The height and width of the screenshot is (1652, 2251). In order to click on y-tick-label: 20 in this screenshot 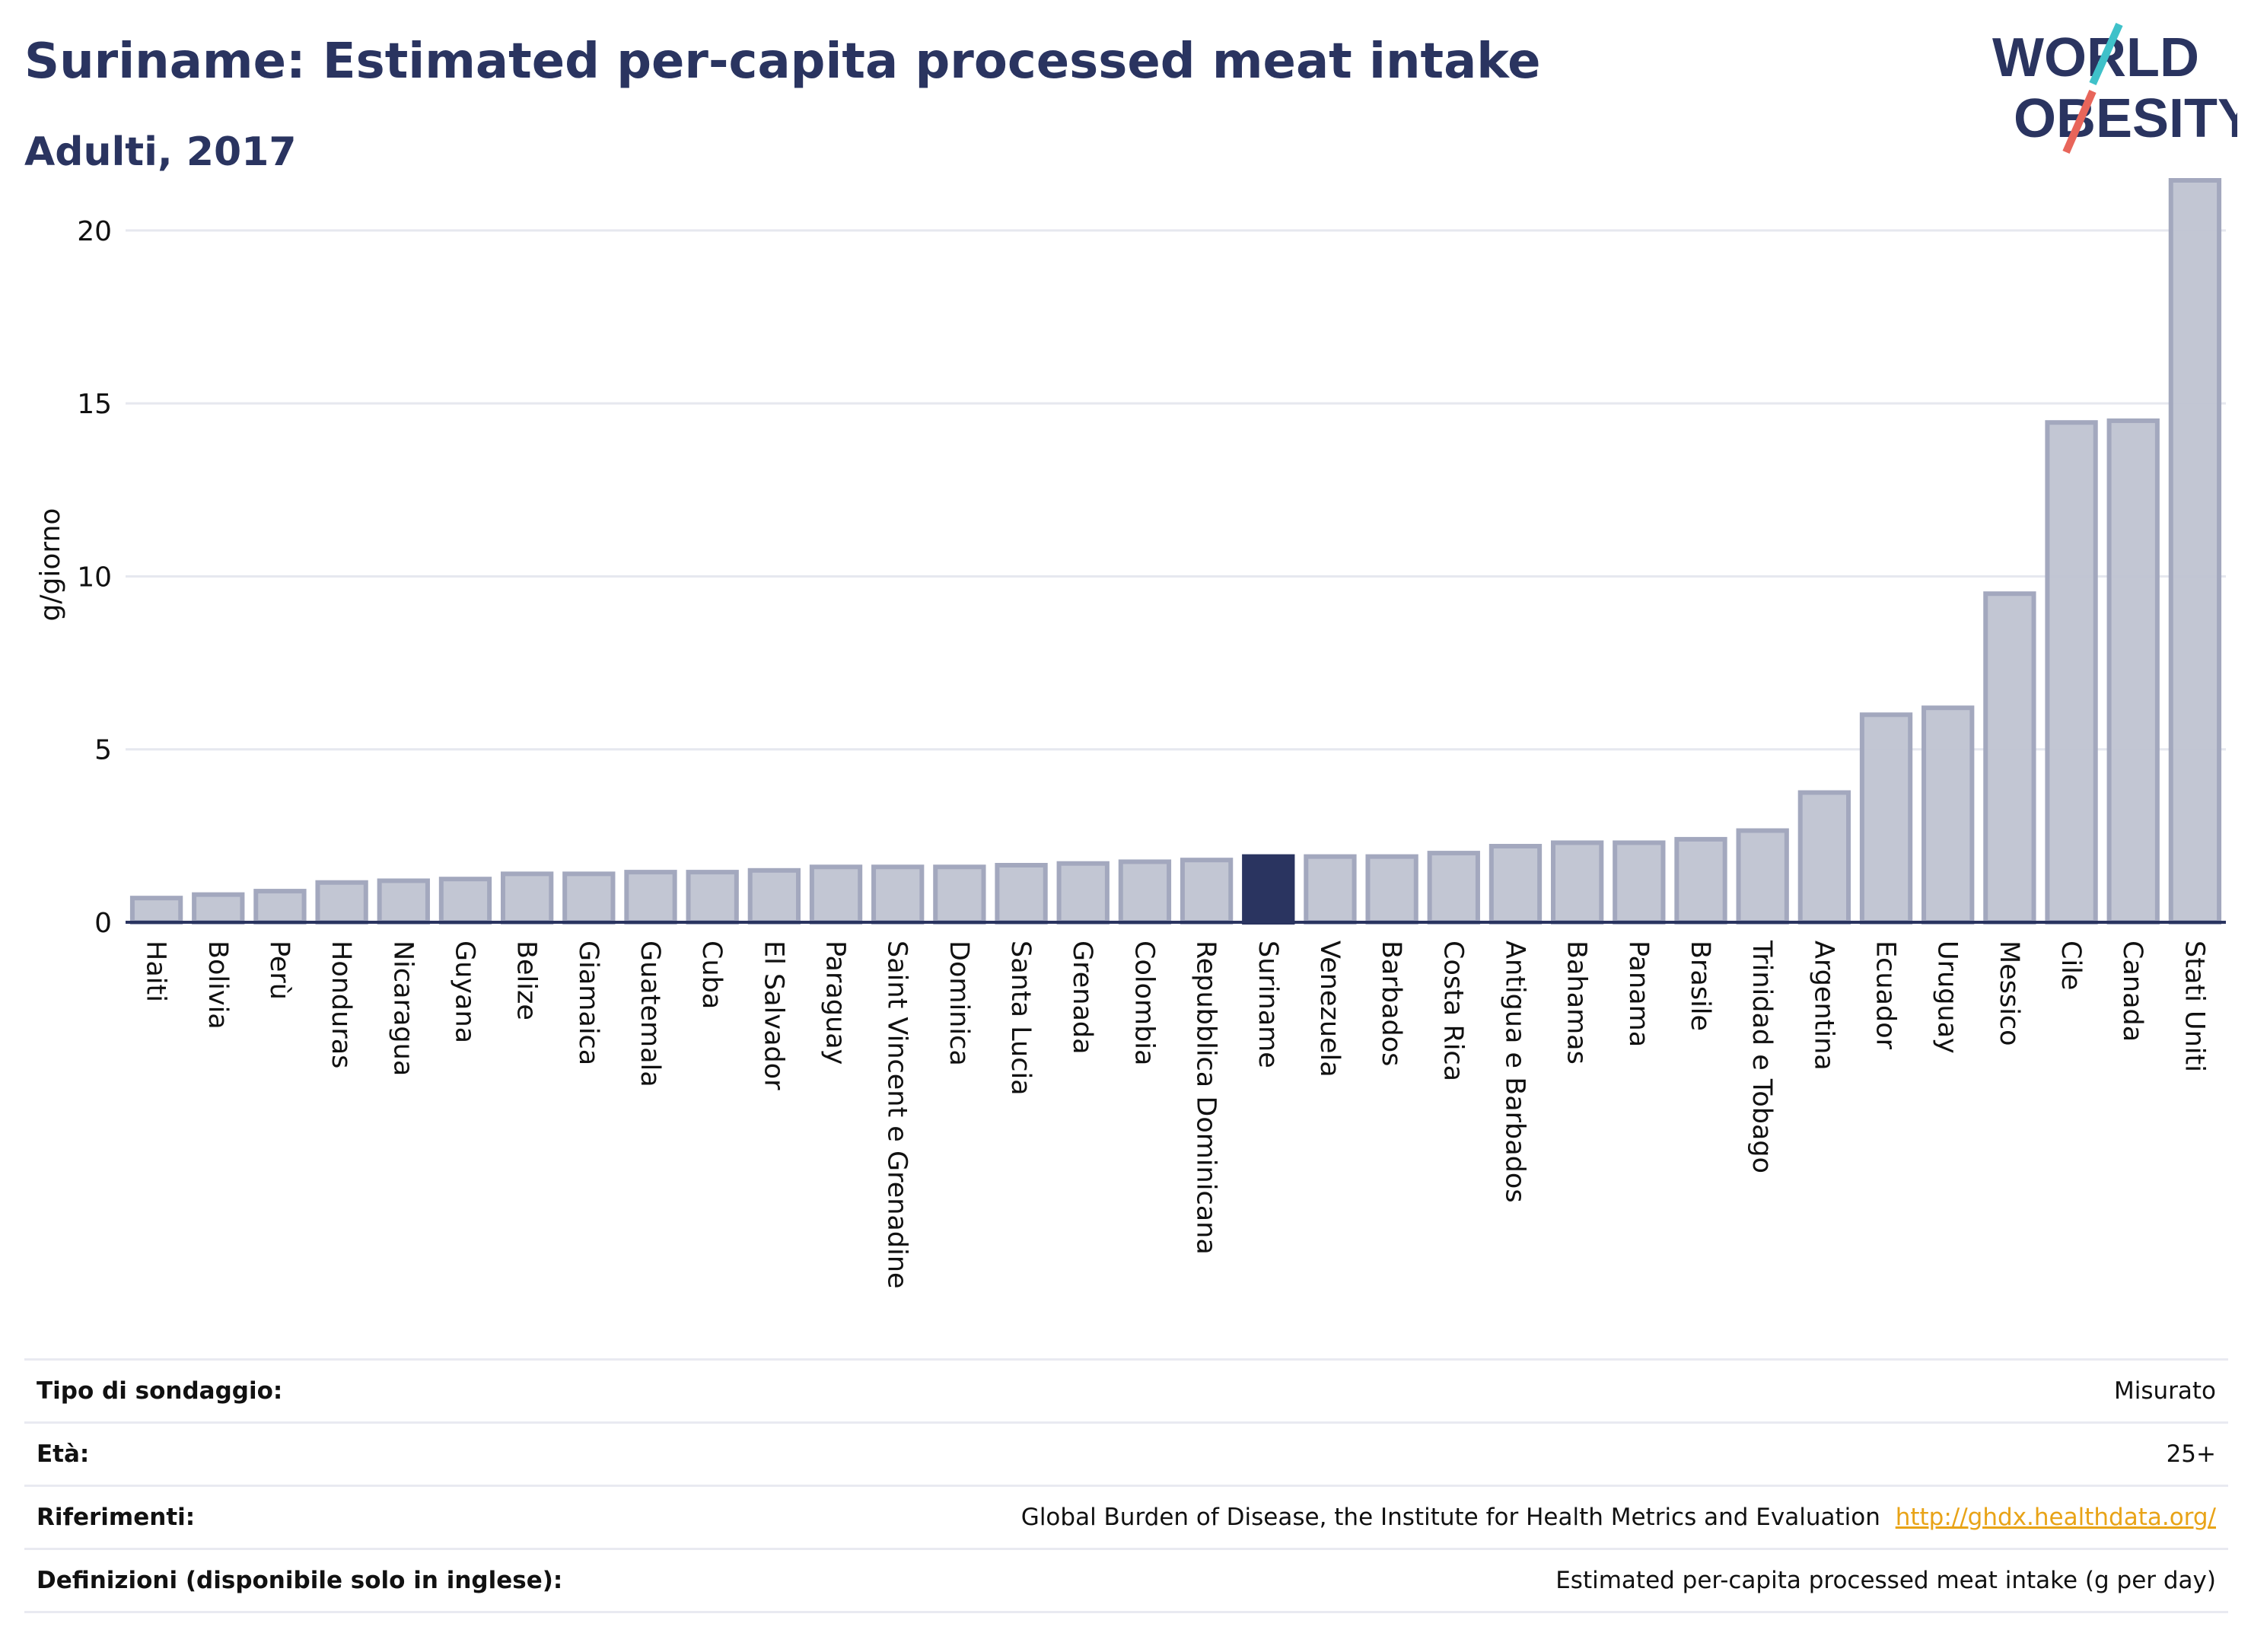, I will do `click(94, 231)`.